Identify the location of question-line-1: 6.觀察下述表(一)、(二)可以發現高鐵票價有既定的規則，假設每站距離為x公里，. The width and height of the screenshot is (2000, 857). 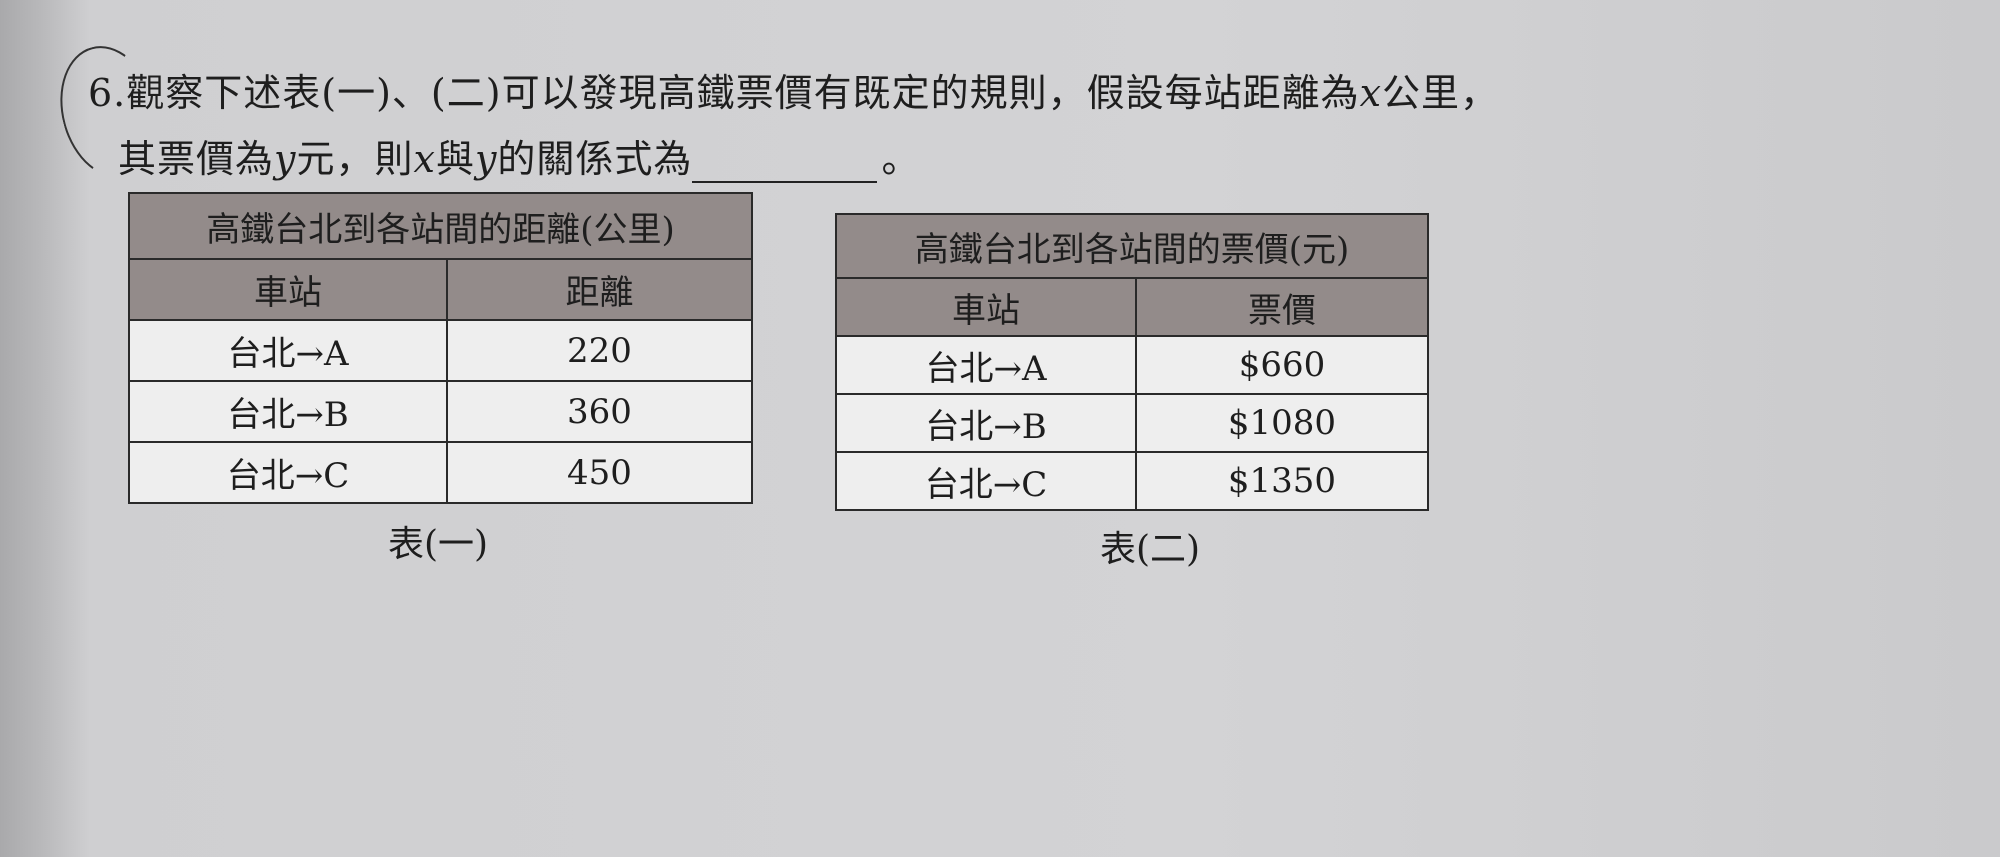
(793, 89).